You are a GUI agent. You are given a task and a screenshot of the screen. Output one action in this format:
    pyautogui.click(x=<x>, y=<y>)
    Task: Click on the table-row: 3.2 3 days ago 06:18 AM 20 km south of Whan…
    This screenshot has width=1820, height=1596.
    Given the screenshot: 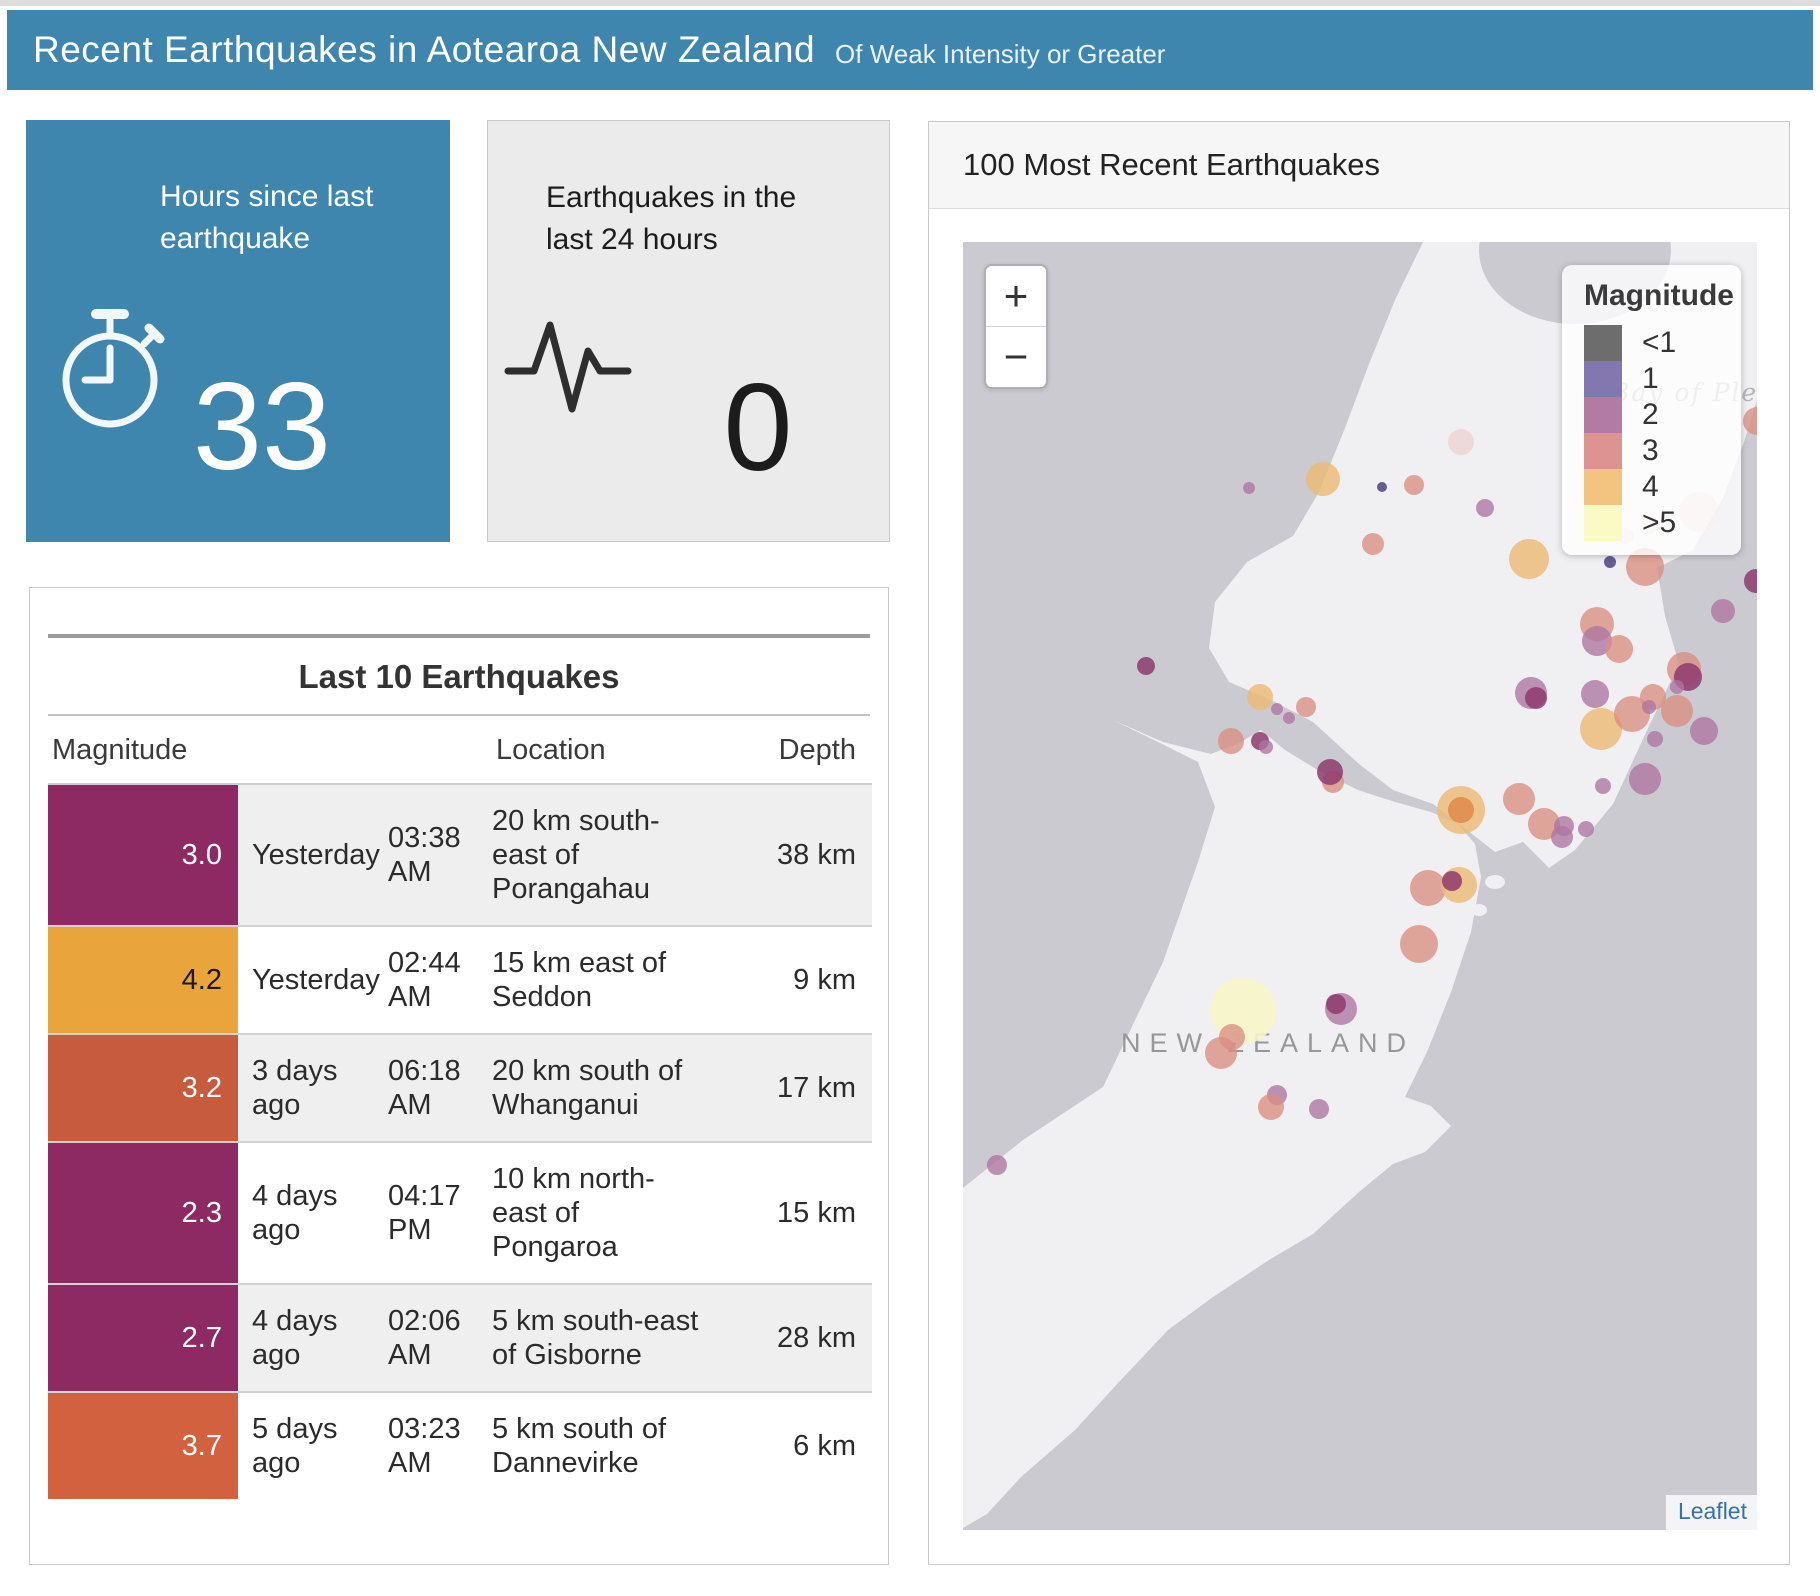 What is the action you would take?
    pyautogui.click(x=460, y=1087)
    